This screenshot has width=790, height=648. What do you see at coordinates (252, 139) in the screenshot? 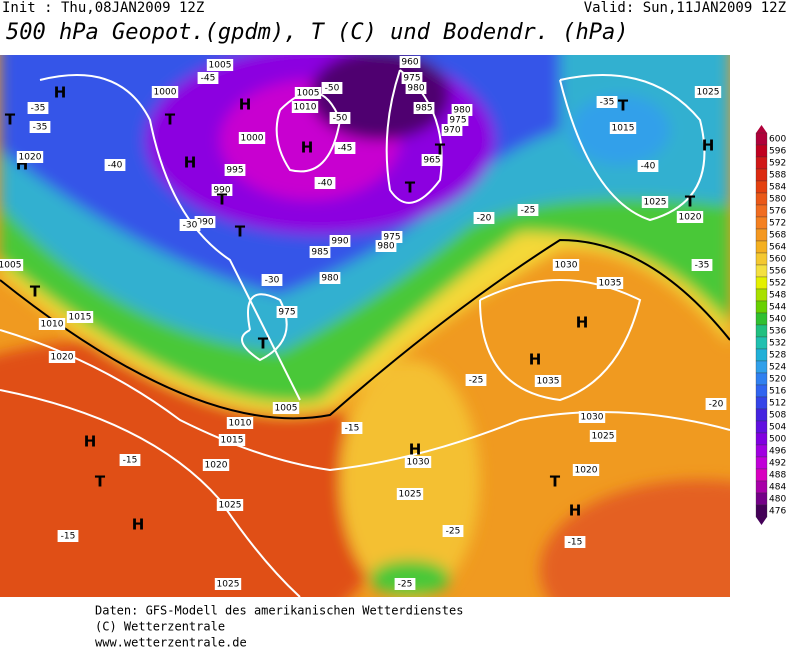
I see `contour-label: 1000` at bounding box center [252, 139].